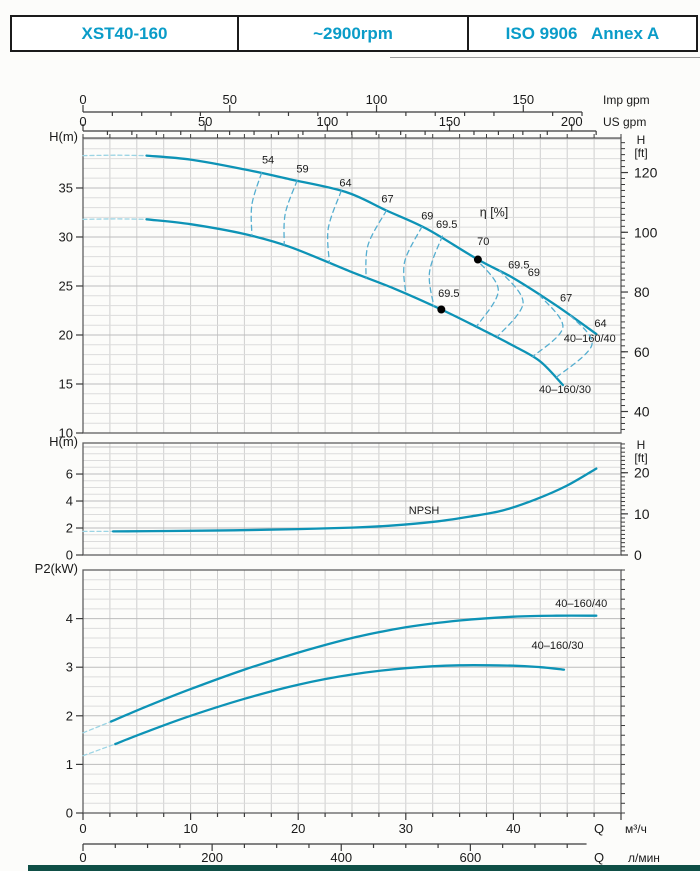 This screenshot has height=871, width=700. I want to click on right-tick-label: 100, so click(646, 232).